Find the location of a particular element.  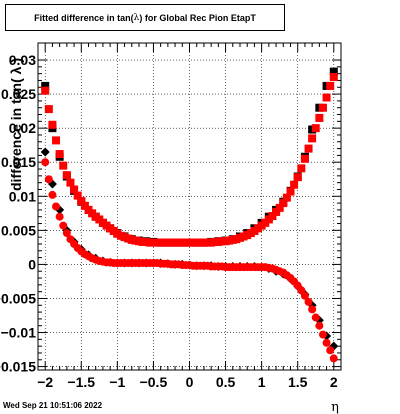

y-tick-label: −0.01 is located at coordinates (19, 333).